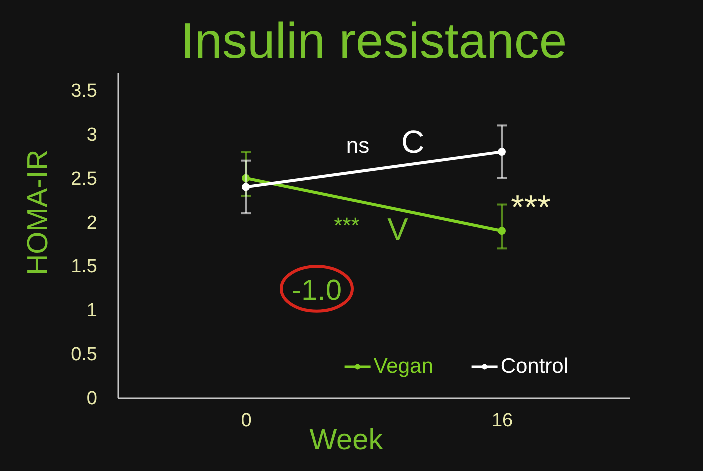  I want to click on annotation: -1.0, so click(317, 291).